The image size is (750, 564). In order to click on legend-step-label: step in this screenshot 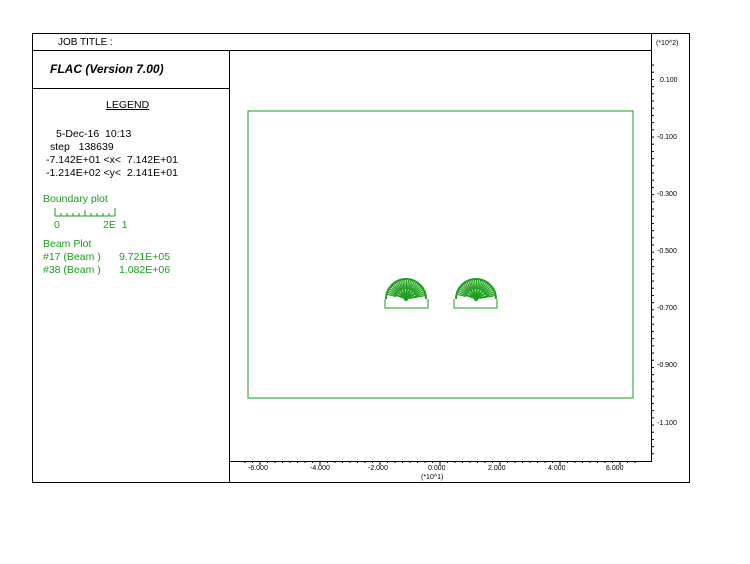, I will do `click(60, 147)`.